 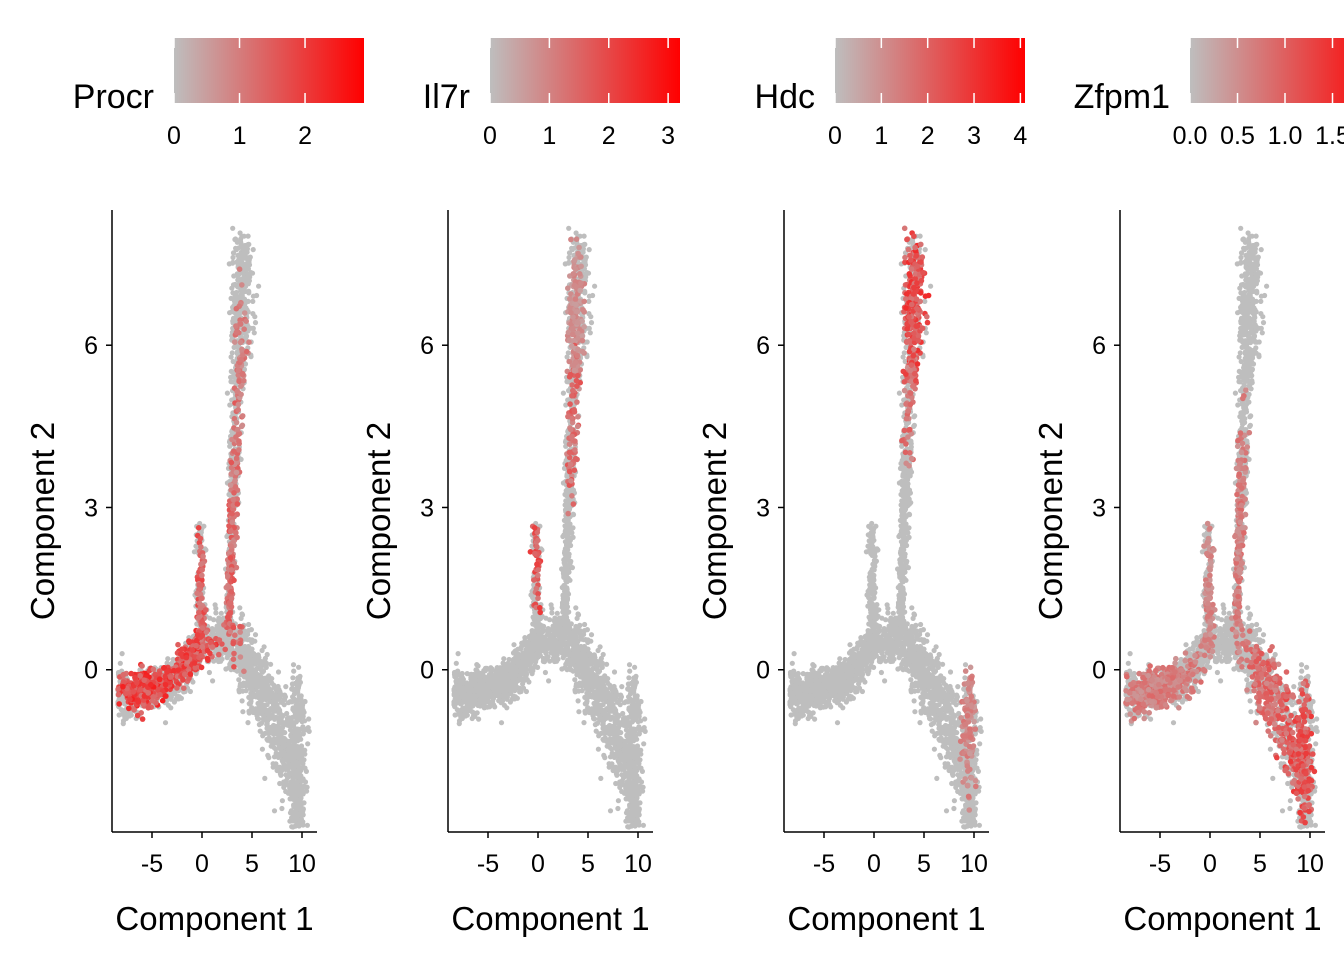 I want to click on y-tick-label: 0, so click(x=91, y=671).